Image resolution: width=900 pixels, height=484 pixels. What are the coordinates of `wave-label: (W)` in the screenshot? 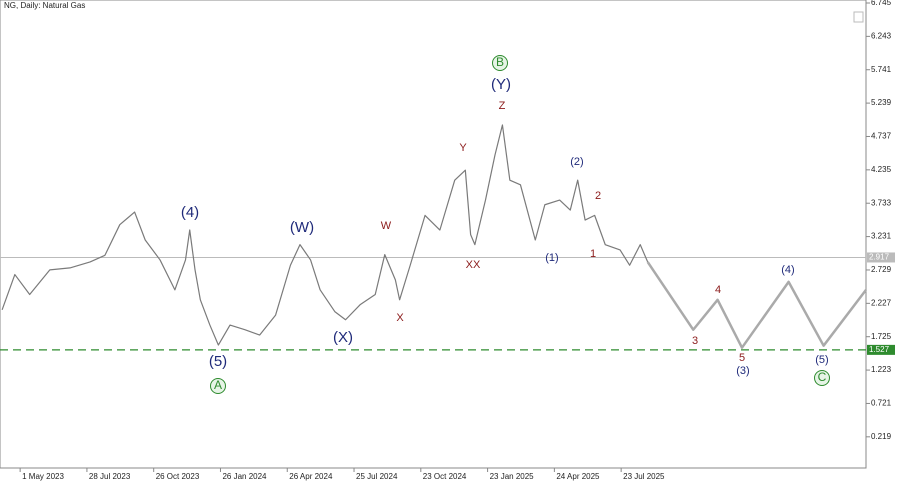 It's located at (302, 227).